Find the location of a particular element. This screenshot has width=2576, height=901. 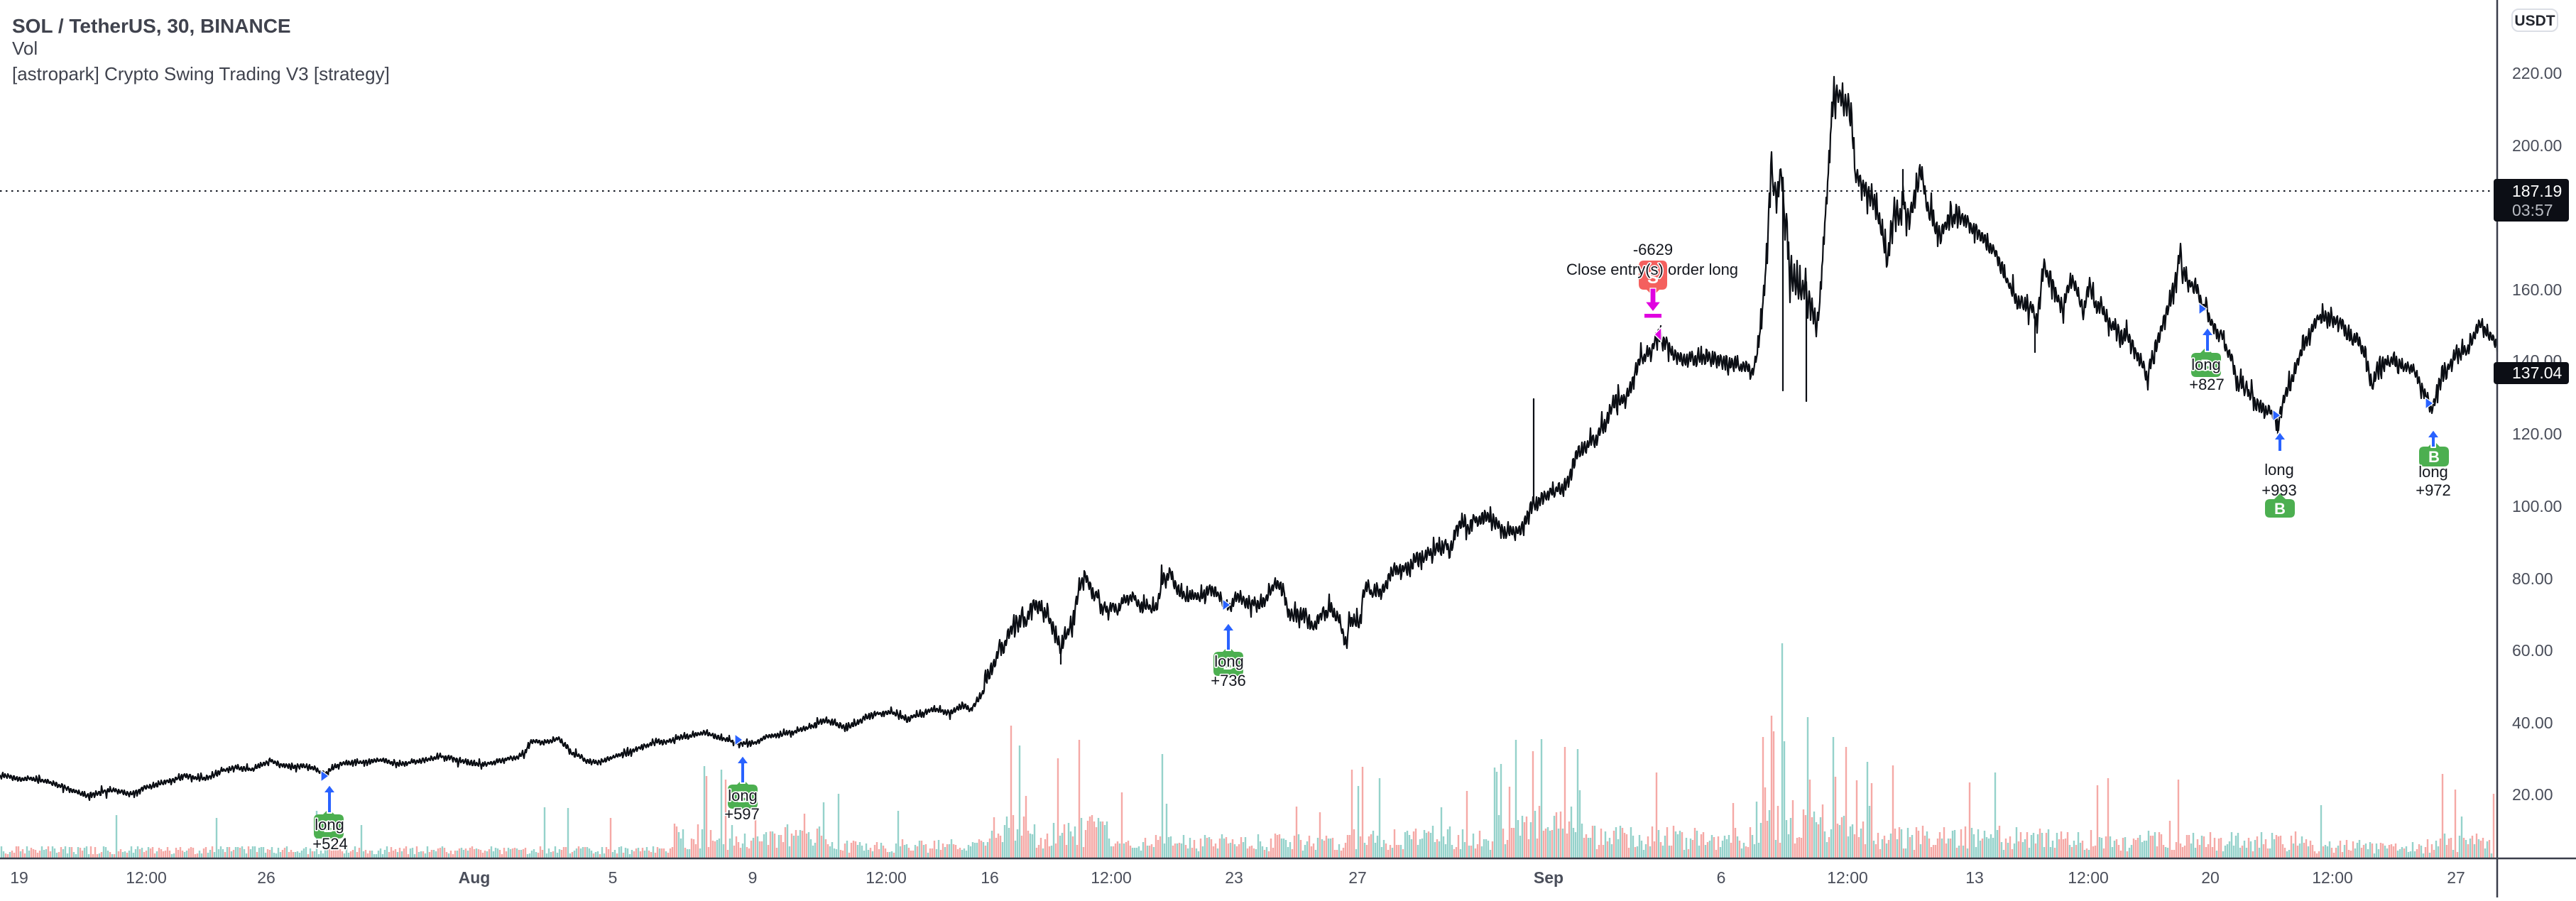

svg-text: 9 is located at coordinates (753, 878).